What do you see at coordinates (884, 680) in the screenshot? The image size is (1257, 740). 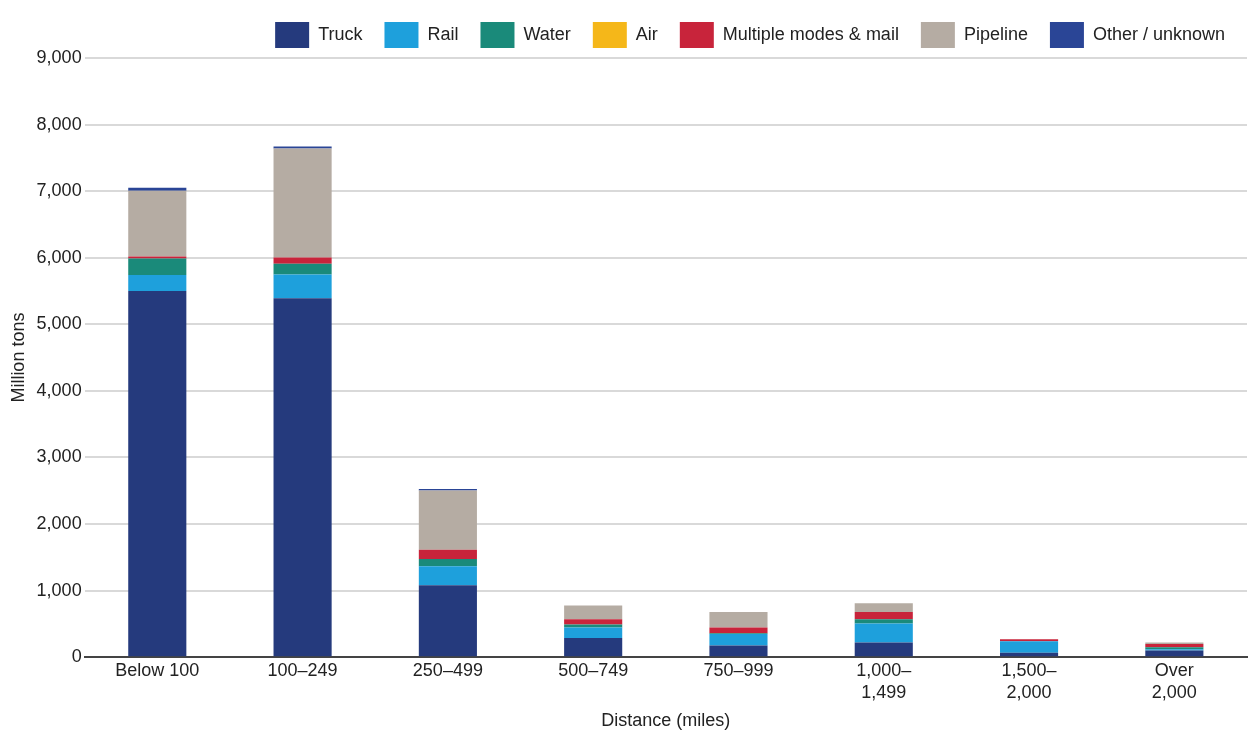 I see `x-tick-label: 1,000–1,499` at bounding box center [884, 680].